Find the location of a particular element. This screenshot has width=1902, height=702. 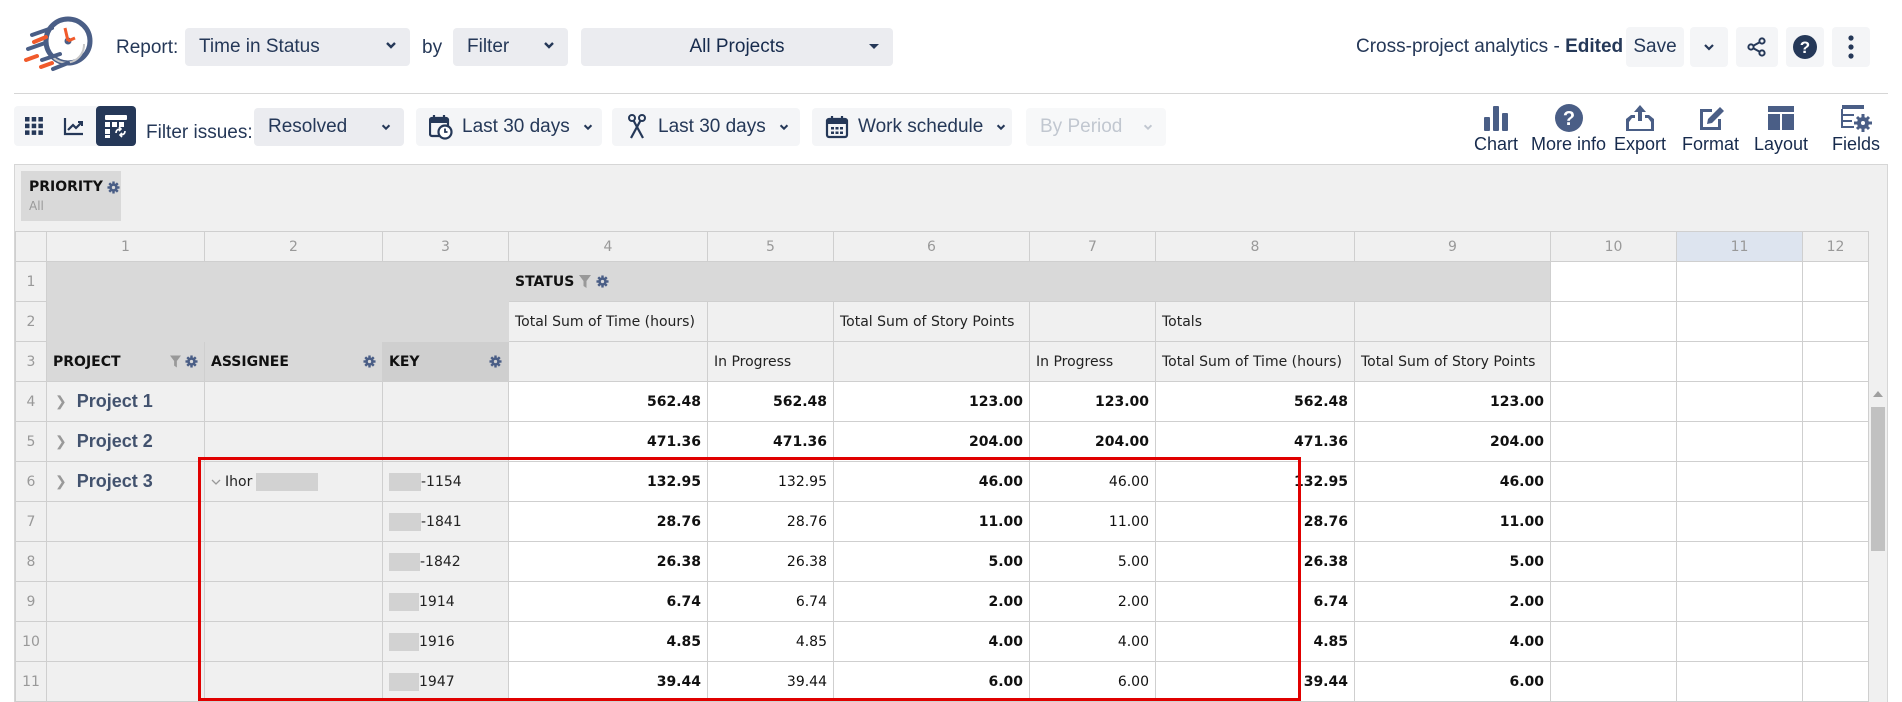

vertical-scrollbar is located at coordinates (1878, 543).